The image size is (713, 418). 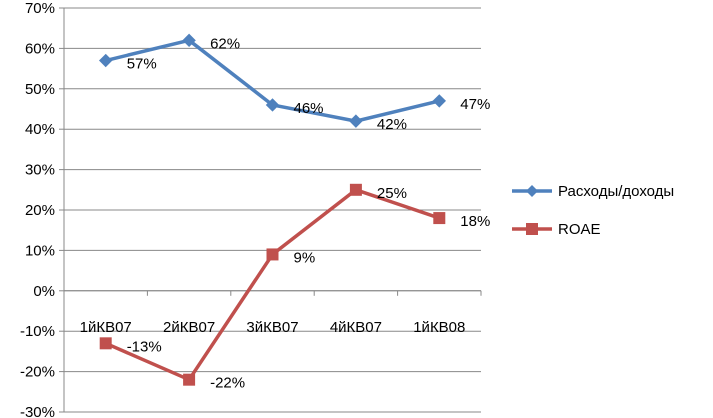 I want to click on legend-marker-diamond, so click(x=532, y=191).